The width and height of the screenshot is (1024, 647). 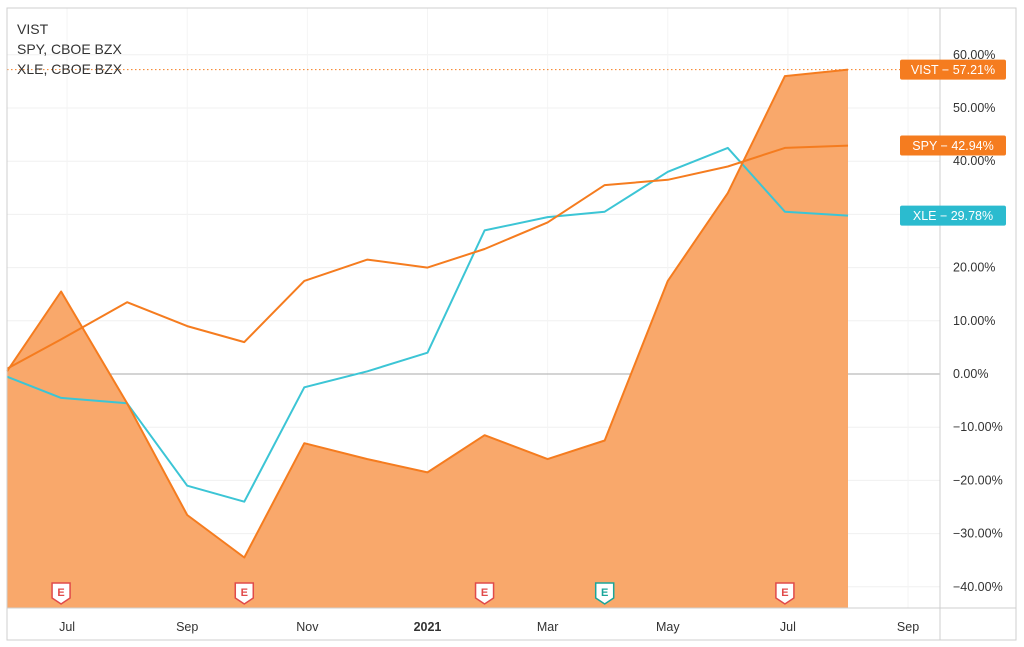 I want to click on price-badges: VIST − 57.21% SPY − 42.94% XLE − 29.78%, so click(x=953, y=142).